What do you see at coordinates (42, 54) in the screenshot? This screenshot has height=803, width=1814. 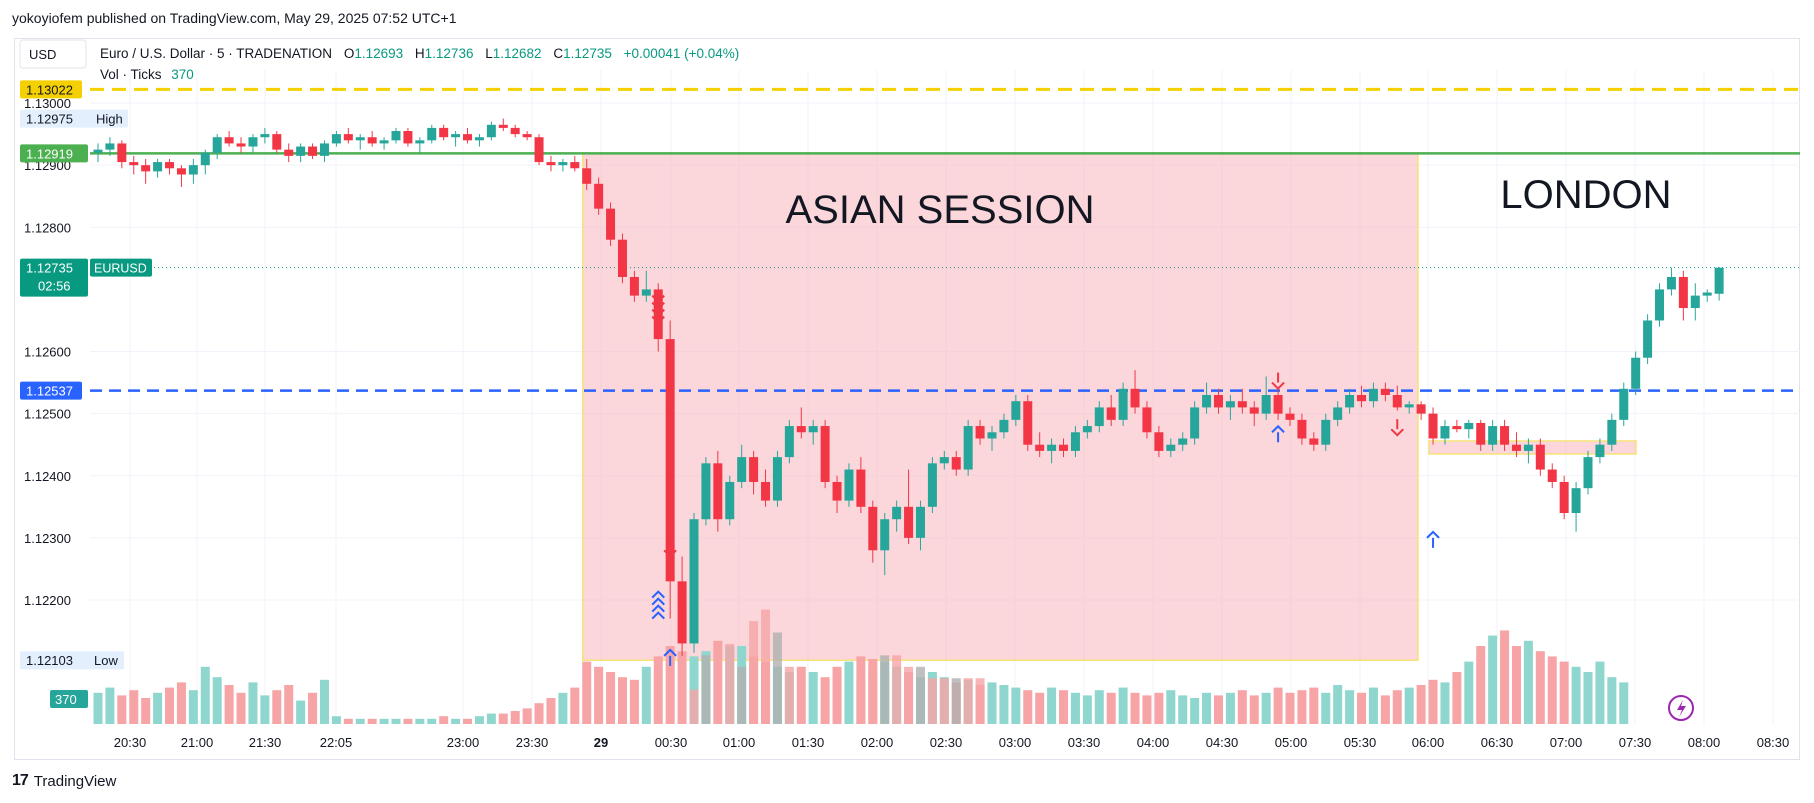 I see `currency-label: USD` at bounding box center [42, 54].